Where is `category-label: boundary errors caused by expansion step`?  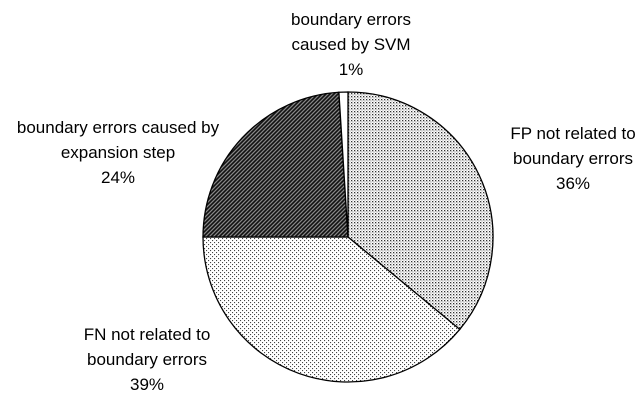
category-label: boundary errors caused by expansion step is located at coordinates (118, 140).